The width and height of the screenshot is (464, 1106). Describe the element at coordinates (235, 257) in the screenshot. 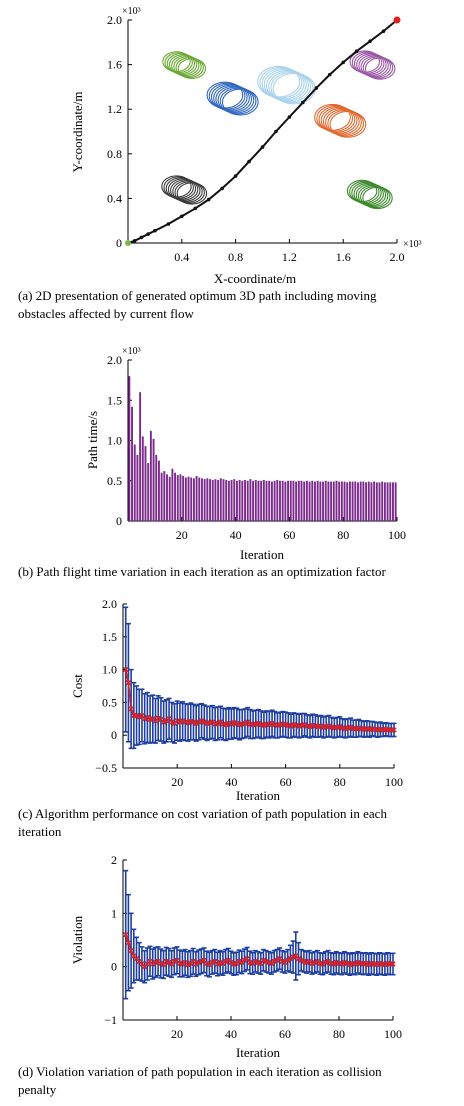

I see `x-tick-label: 0.8` at that location.